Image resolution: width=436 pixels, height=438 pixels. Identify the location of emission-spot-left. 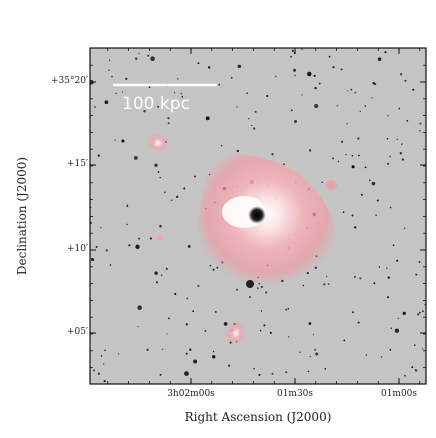
(160, 238).